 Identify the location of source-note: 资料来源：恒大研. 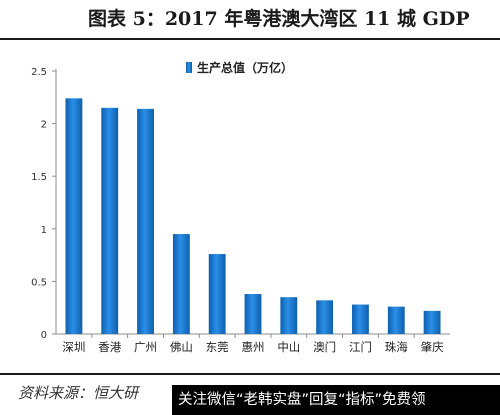
(78, 393).